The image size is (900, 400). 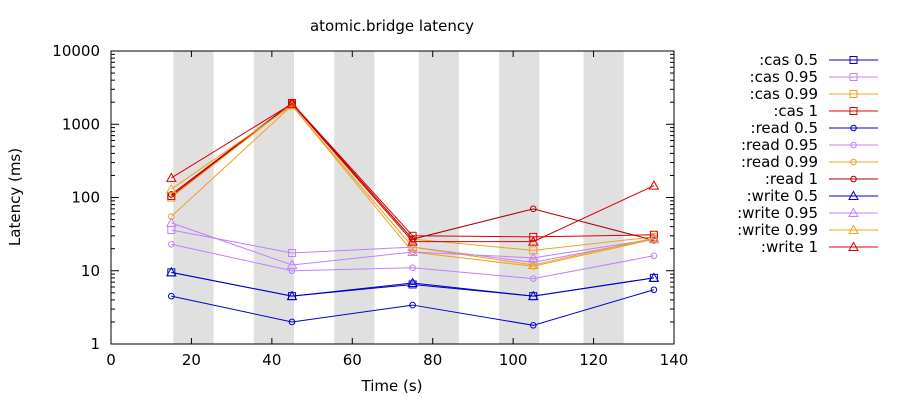 What do you see at coordinates (90, 271) in the screenshot?
I see `y-tick-label: 10` at bounding box center [90, 271].